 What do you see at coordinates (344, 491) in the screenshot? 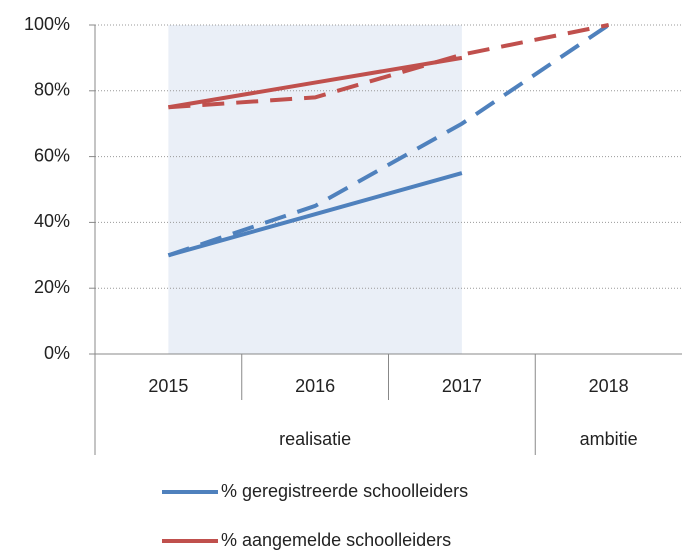
I see `legend-label: % geregistreerde schoolleiders` at bounding box center [344, 491].